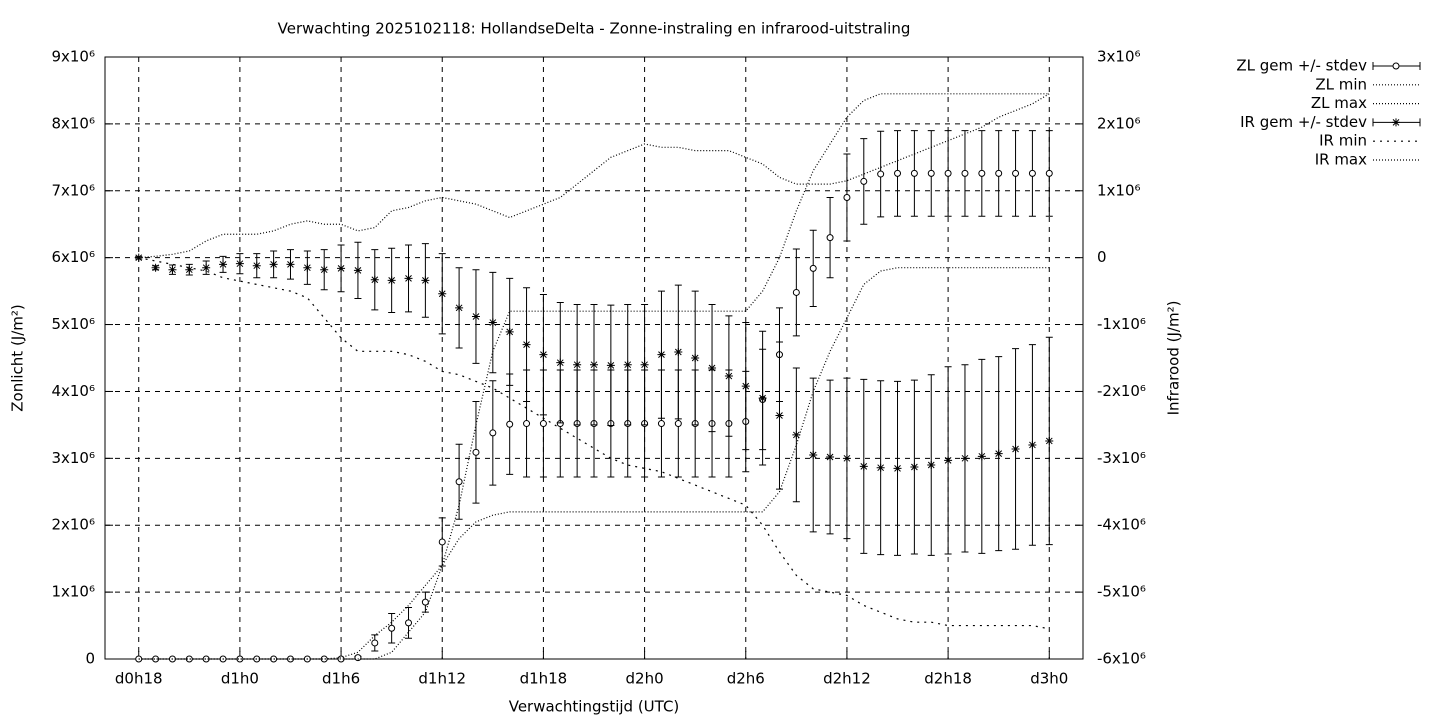  What do you see at coordinates (948, 679) in the screenshot?
I see `x-tick-label: d2h18` at bounding box center [948, 679].